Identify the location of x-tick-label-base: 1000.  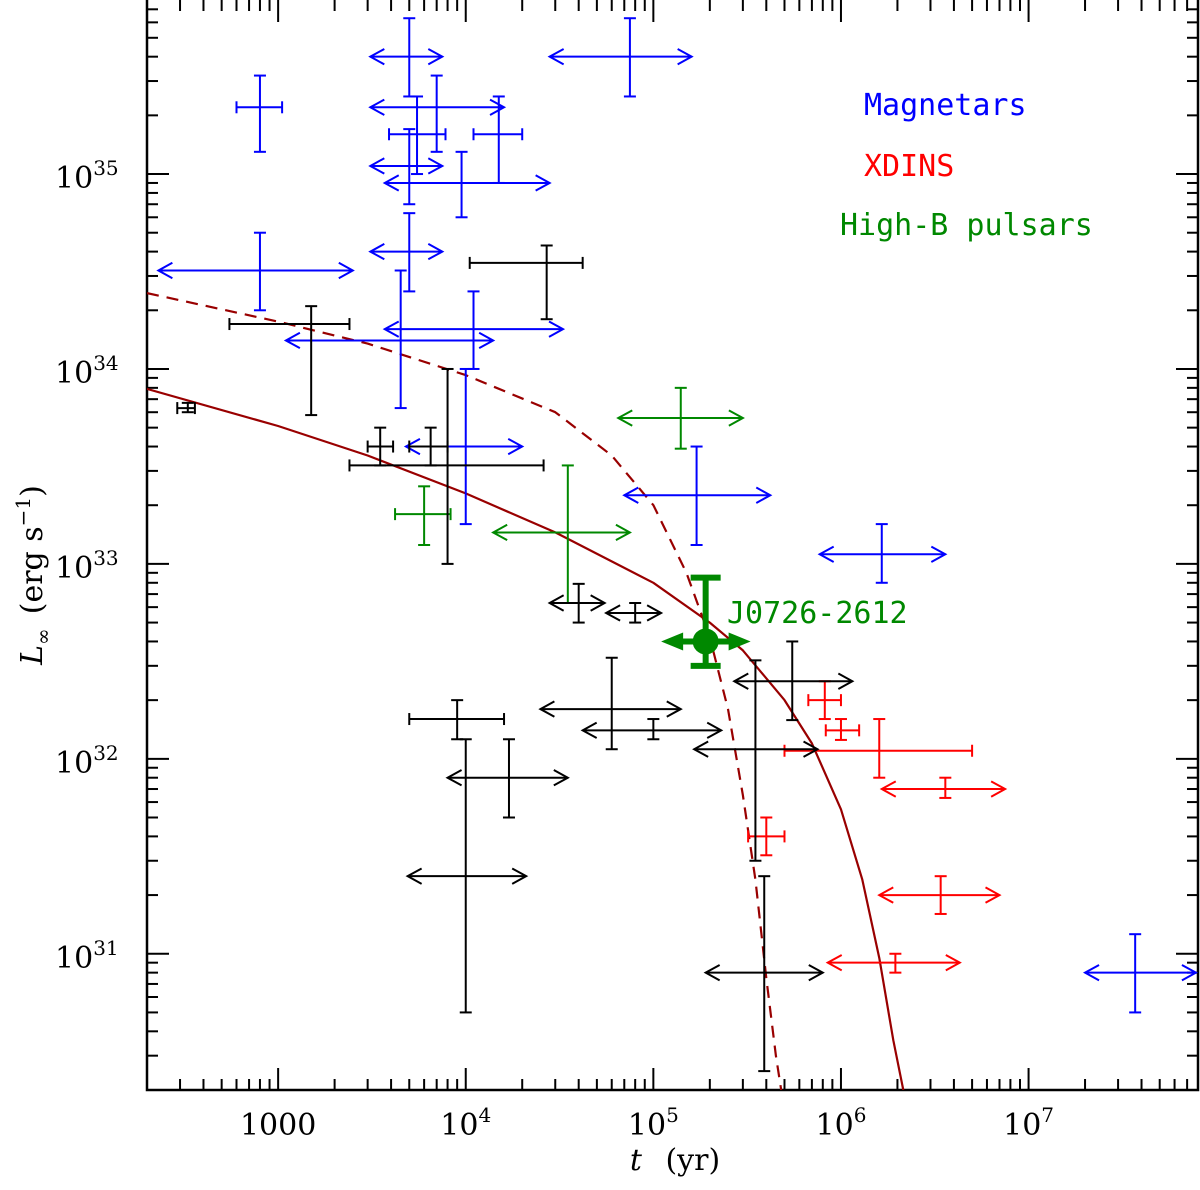
(278, 1125).